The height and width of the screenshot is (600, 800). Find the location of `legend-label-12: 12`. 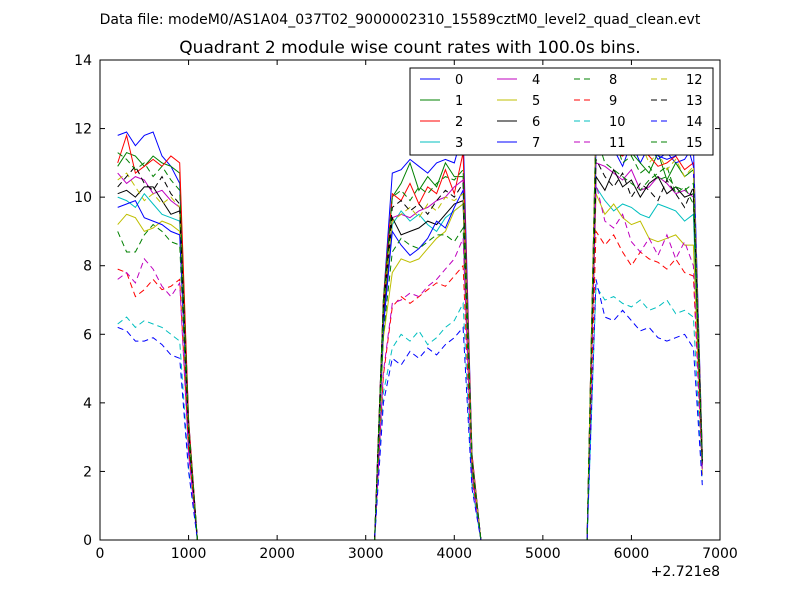

legend-label-12: 12 is located at coordinates (694, 80).